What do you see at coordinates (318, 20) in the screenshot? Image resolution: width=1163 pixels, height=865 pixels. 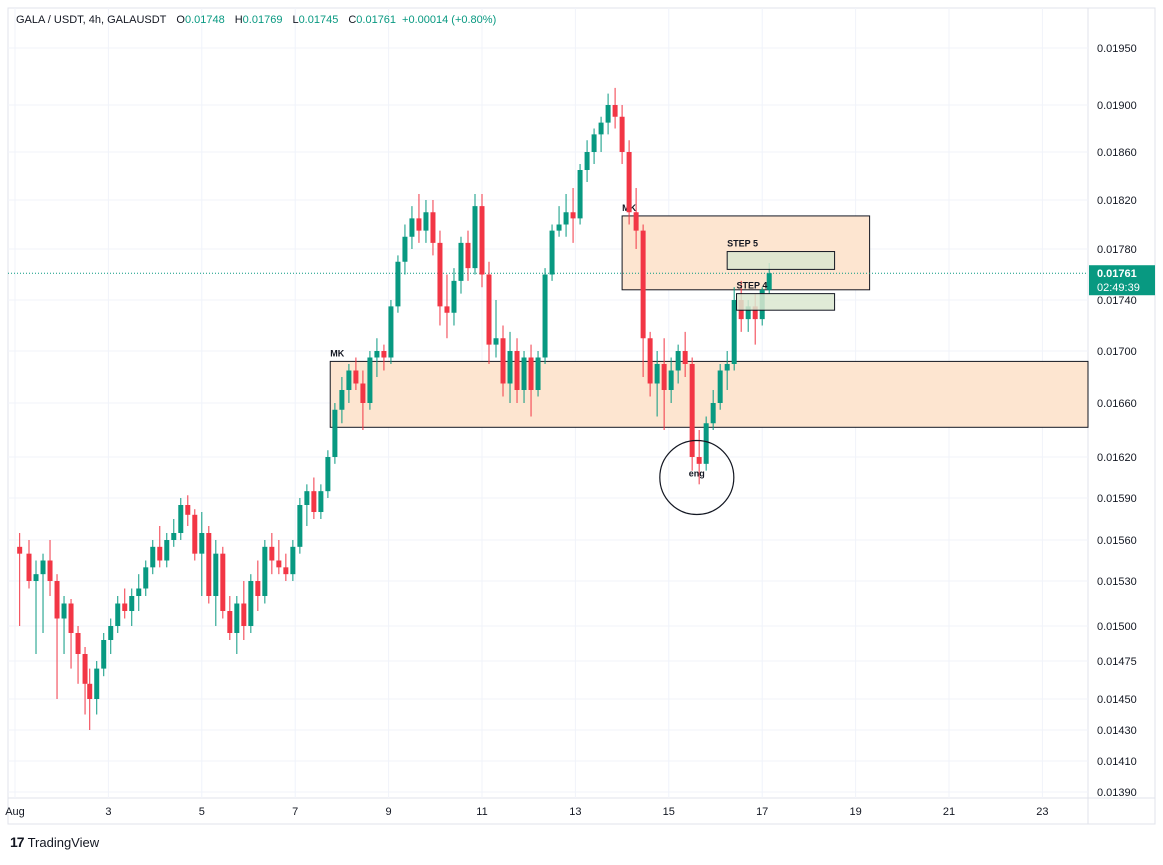 I see `low-value: 0.01745` at bounding box center [318, 20].